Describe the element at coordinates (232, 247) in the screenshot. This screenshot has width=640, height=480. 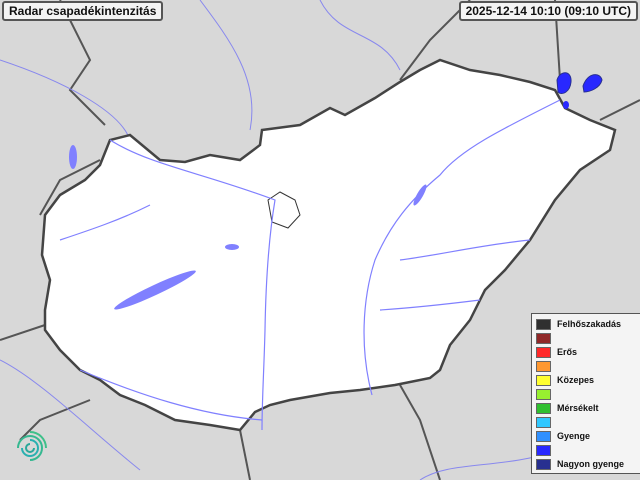
I see `lake-velence` at that location.